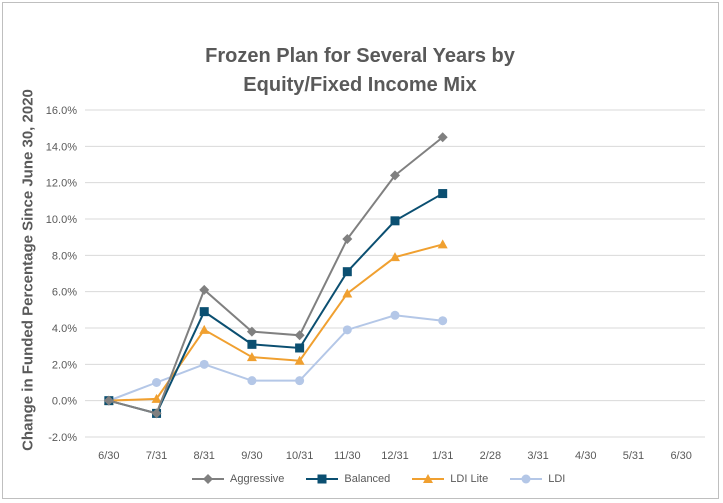 The image size is (723, 503). What do you see at coordinates (64, 329) in the screenshot?
I see `y-tick-label: 4.0%` at bounding box center [64, 329].